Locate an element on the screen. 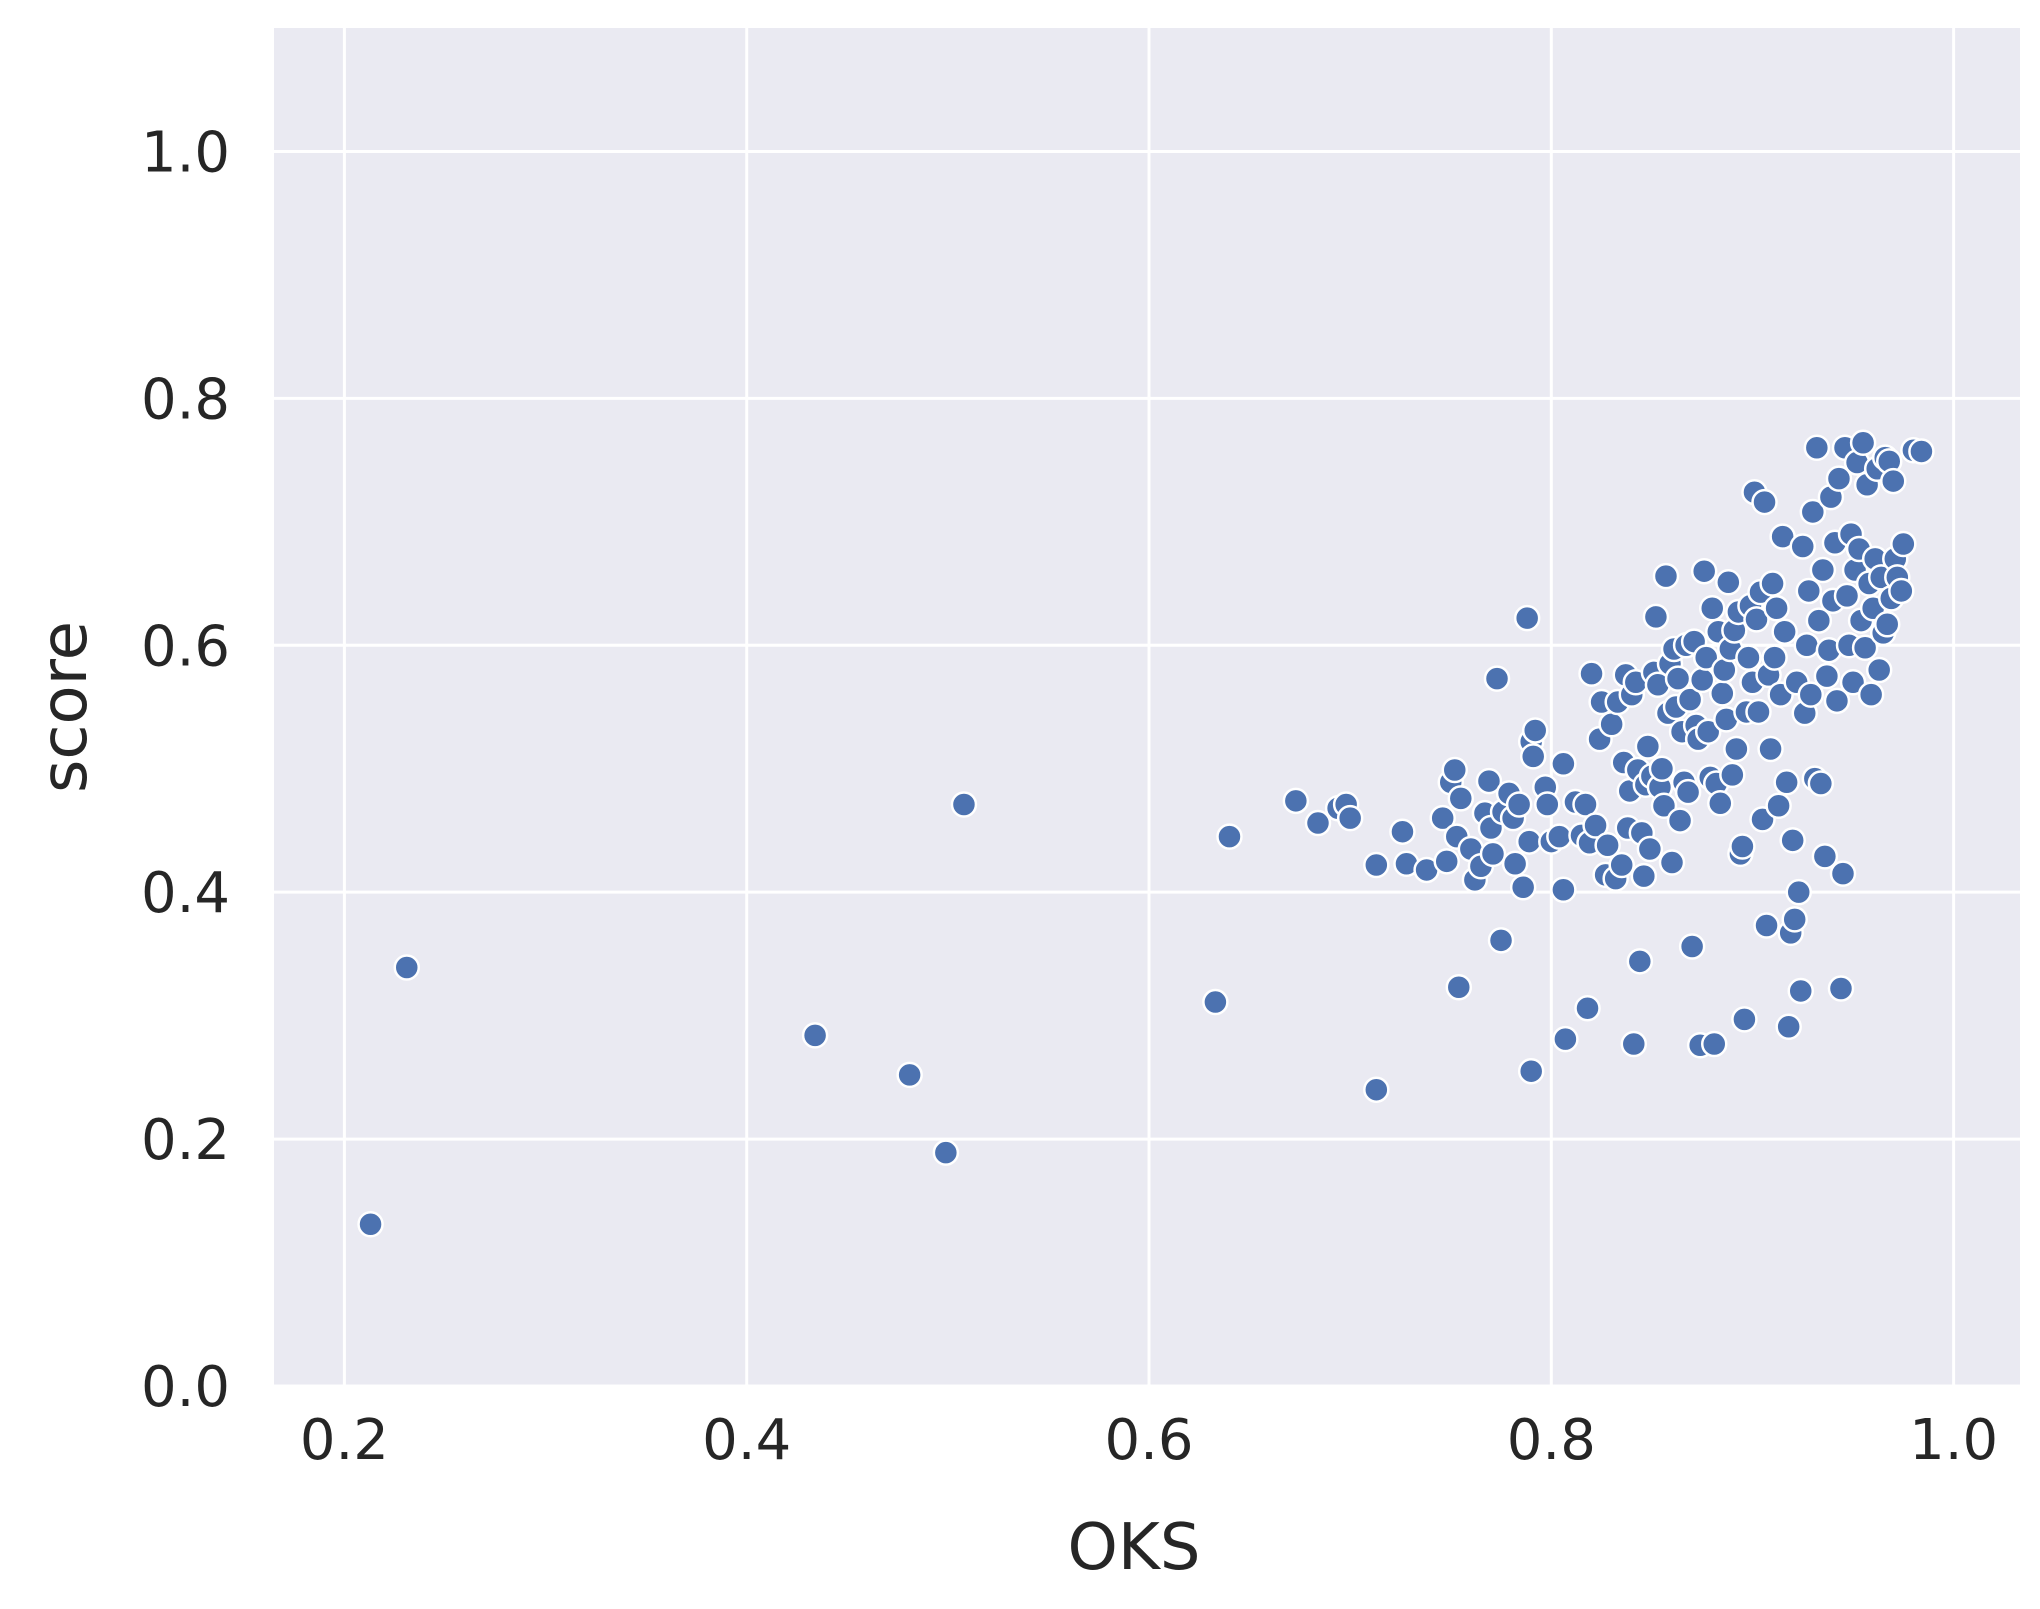 Image resolution: width=2040 pixels, height=1609 pixels. y-tick-labels: 0.0 0.2 0.4 0.6 0.8 1.0 is located at coordinates (185, 770).